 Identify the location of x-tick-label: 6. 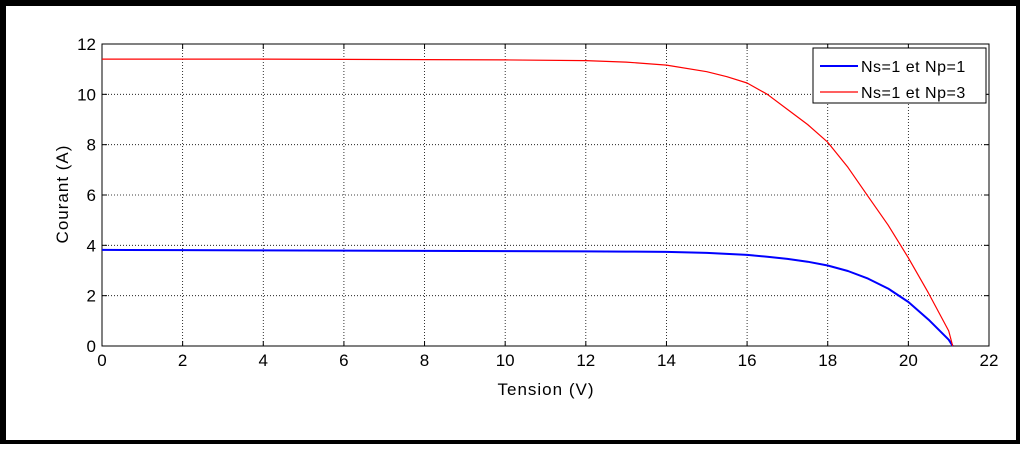
(343, 360).